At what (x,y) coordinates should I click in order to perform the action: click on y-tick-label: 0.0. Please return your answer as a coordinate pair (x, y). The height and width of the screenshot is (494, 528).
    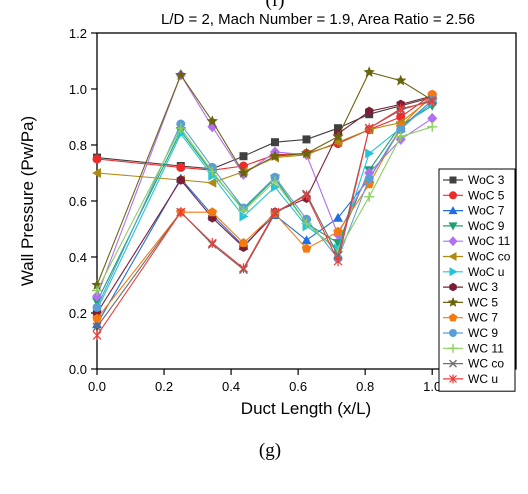
    Looking at the image, I should click on (78, 369).